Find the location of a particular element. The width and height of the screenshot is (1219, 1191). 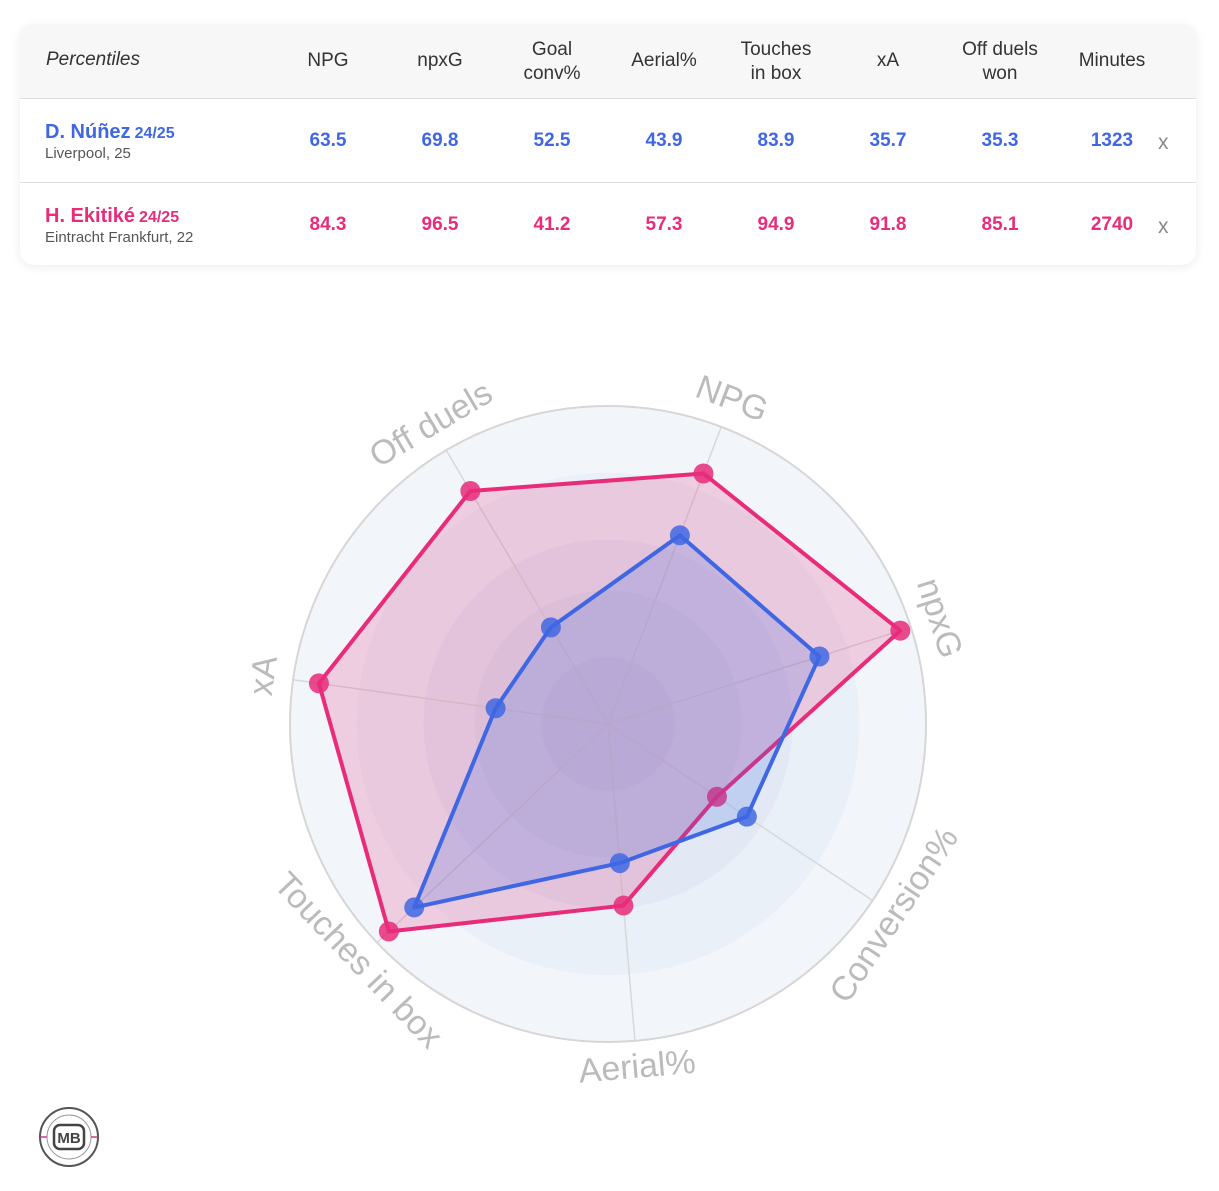

player-name-text: D. Núñez is located at coordinates (88, 132).